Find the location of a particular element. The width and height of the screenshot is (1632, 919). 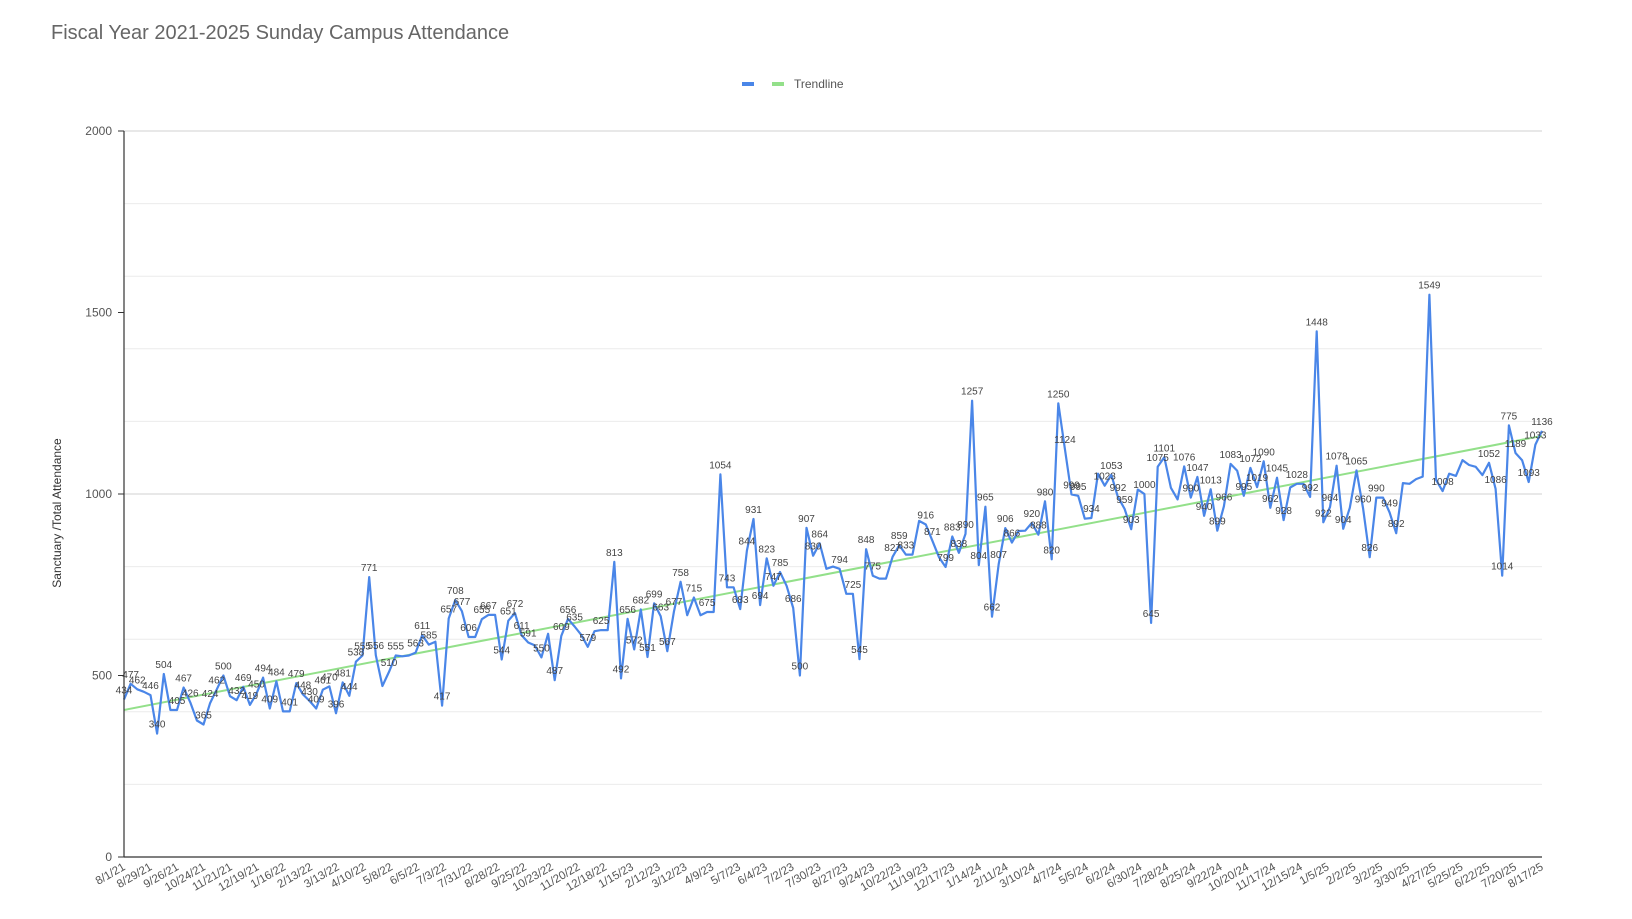

data-label: 799 is located at coordinates (945, 558).